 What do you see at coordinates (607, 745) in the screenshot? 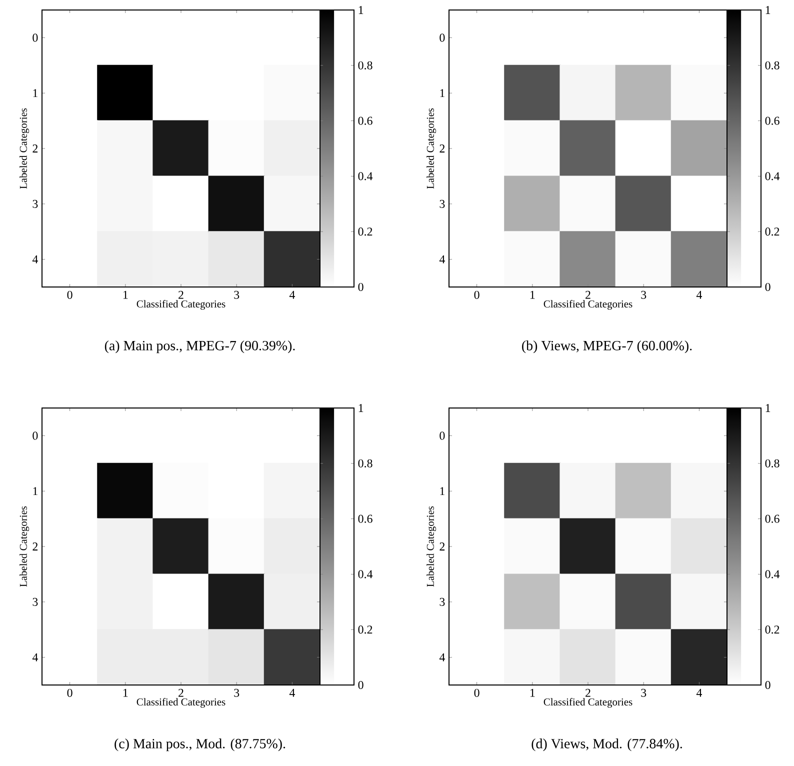
I see `text: (d) Views, Mod. (77.84%).` at bounding box center [607, 745].